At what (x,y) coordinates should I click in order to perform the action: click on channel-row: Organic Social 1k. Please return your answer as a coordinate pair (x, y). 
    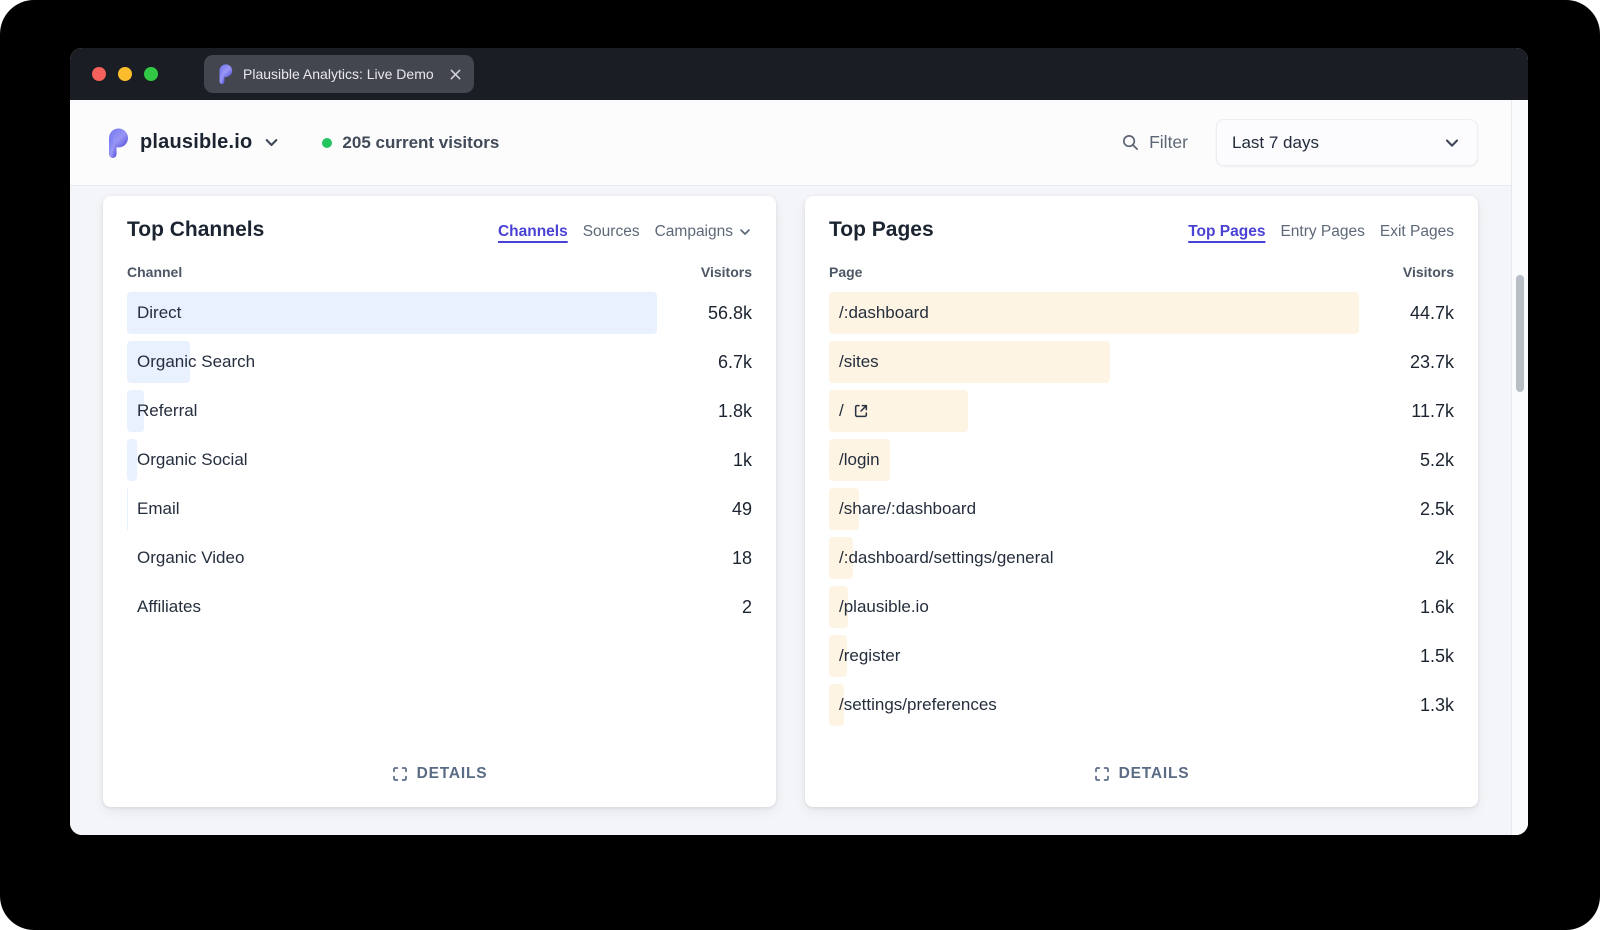
    Looking at the image, I should click on (439, 460).